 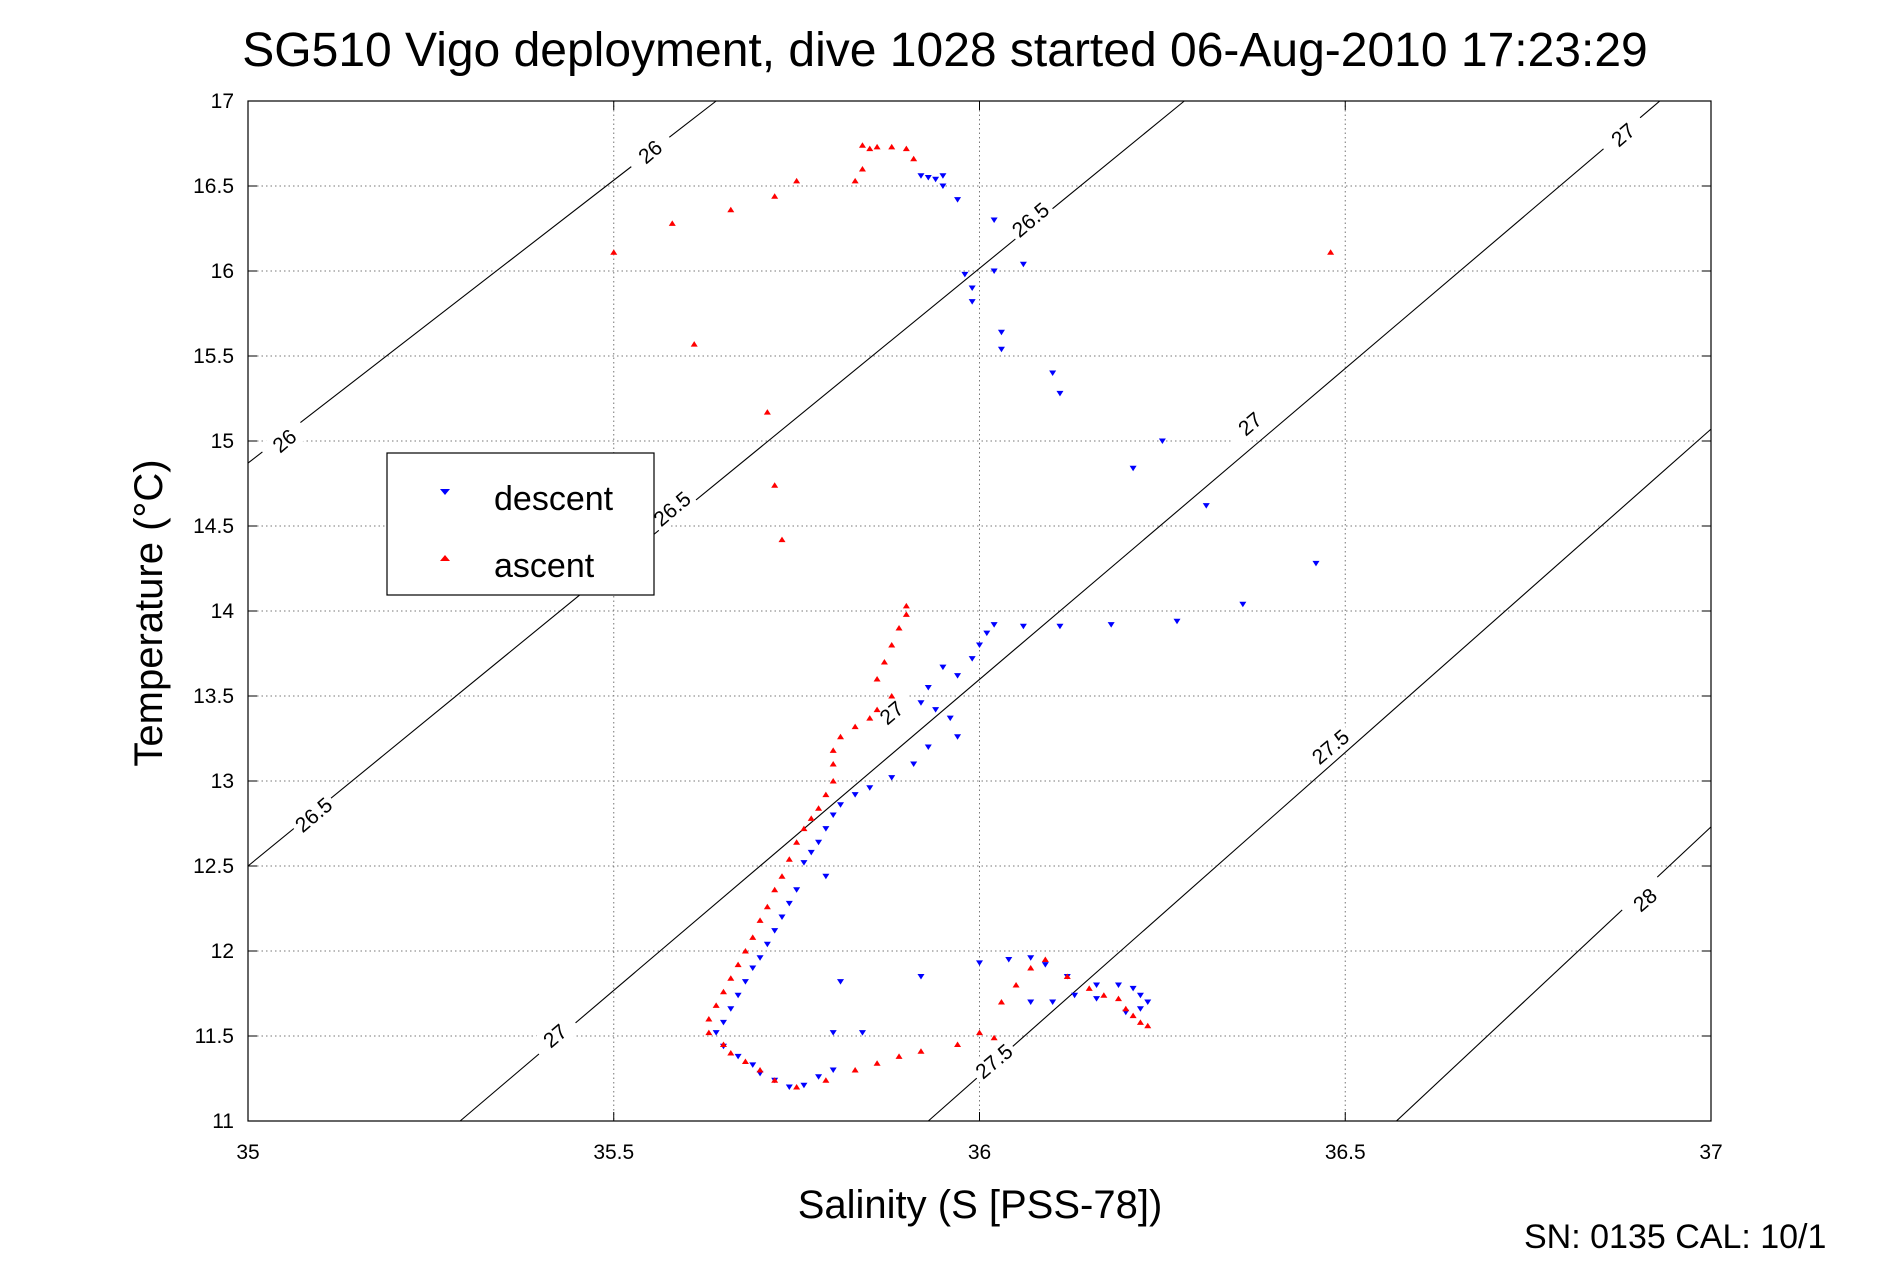 What do you see at coordinates (544, 566) in the screenshot?
I see `legend-ascent-label: ascent` at bounding box center [544, 566].